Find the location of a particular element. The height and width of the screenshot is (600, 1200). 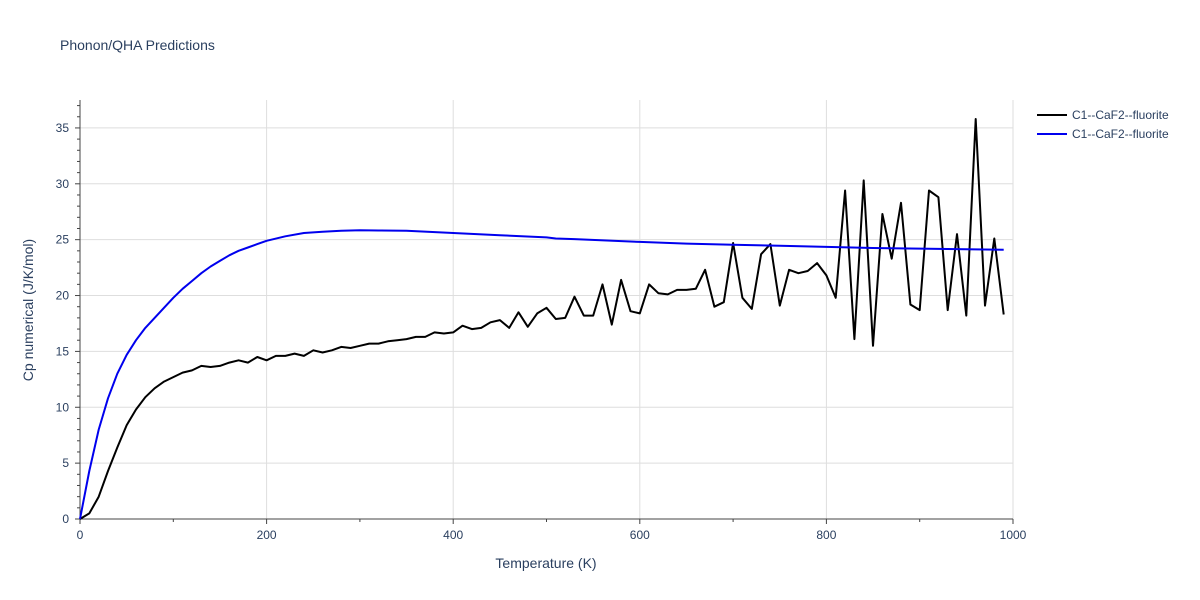

y-tick-label: 5 is located at coordinates (65, 463).